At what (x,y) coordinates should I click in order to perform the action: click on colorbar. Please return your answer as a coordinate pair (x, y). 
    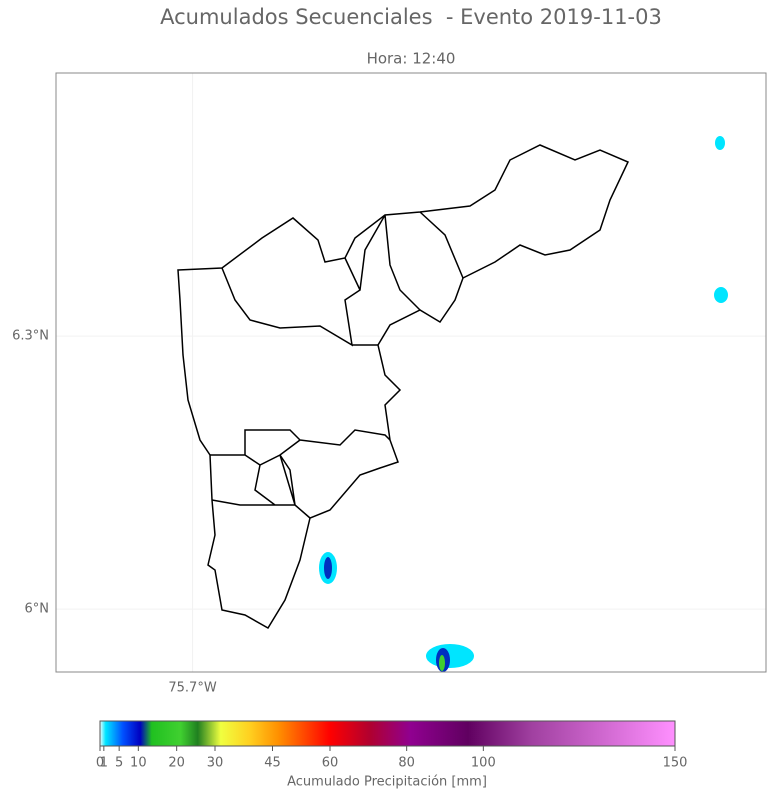
    Looking at the image, I should click on (387, 733).